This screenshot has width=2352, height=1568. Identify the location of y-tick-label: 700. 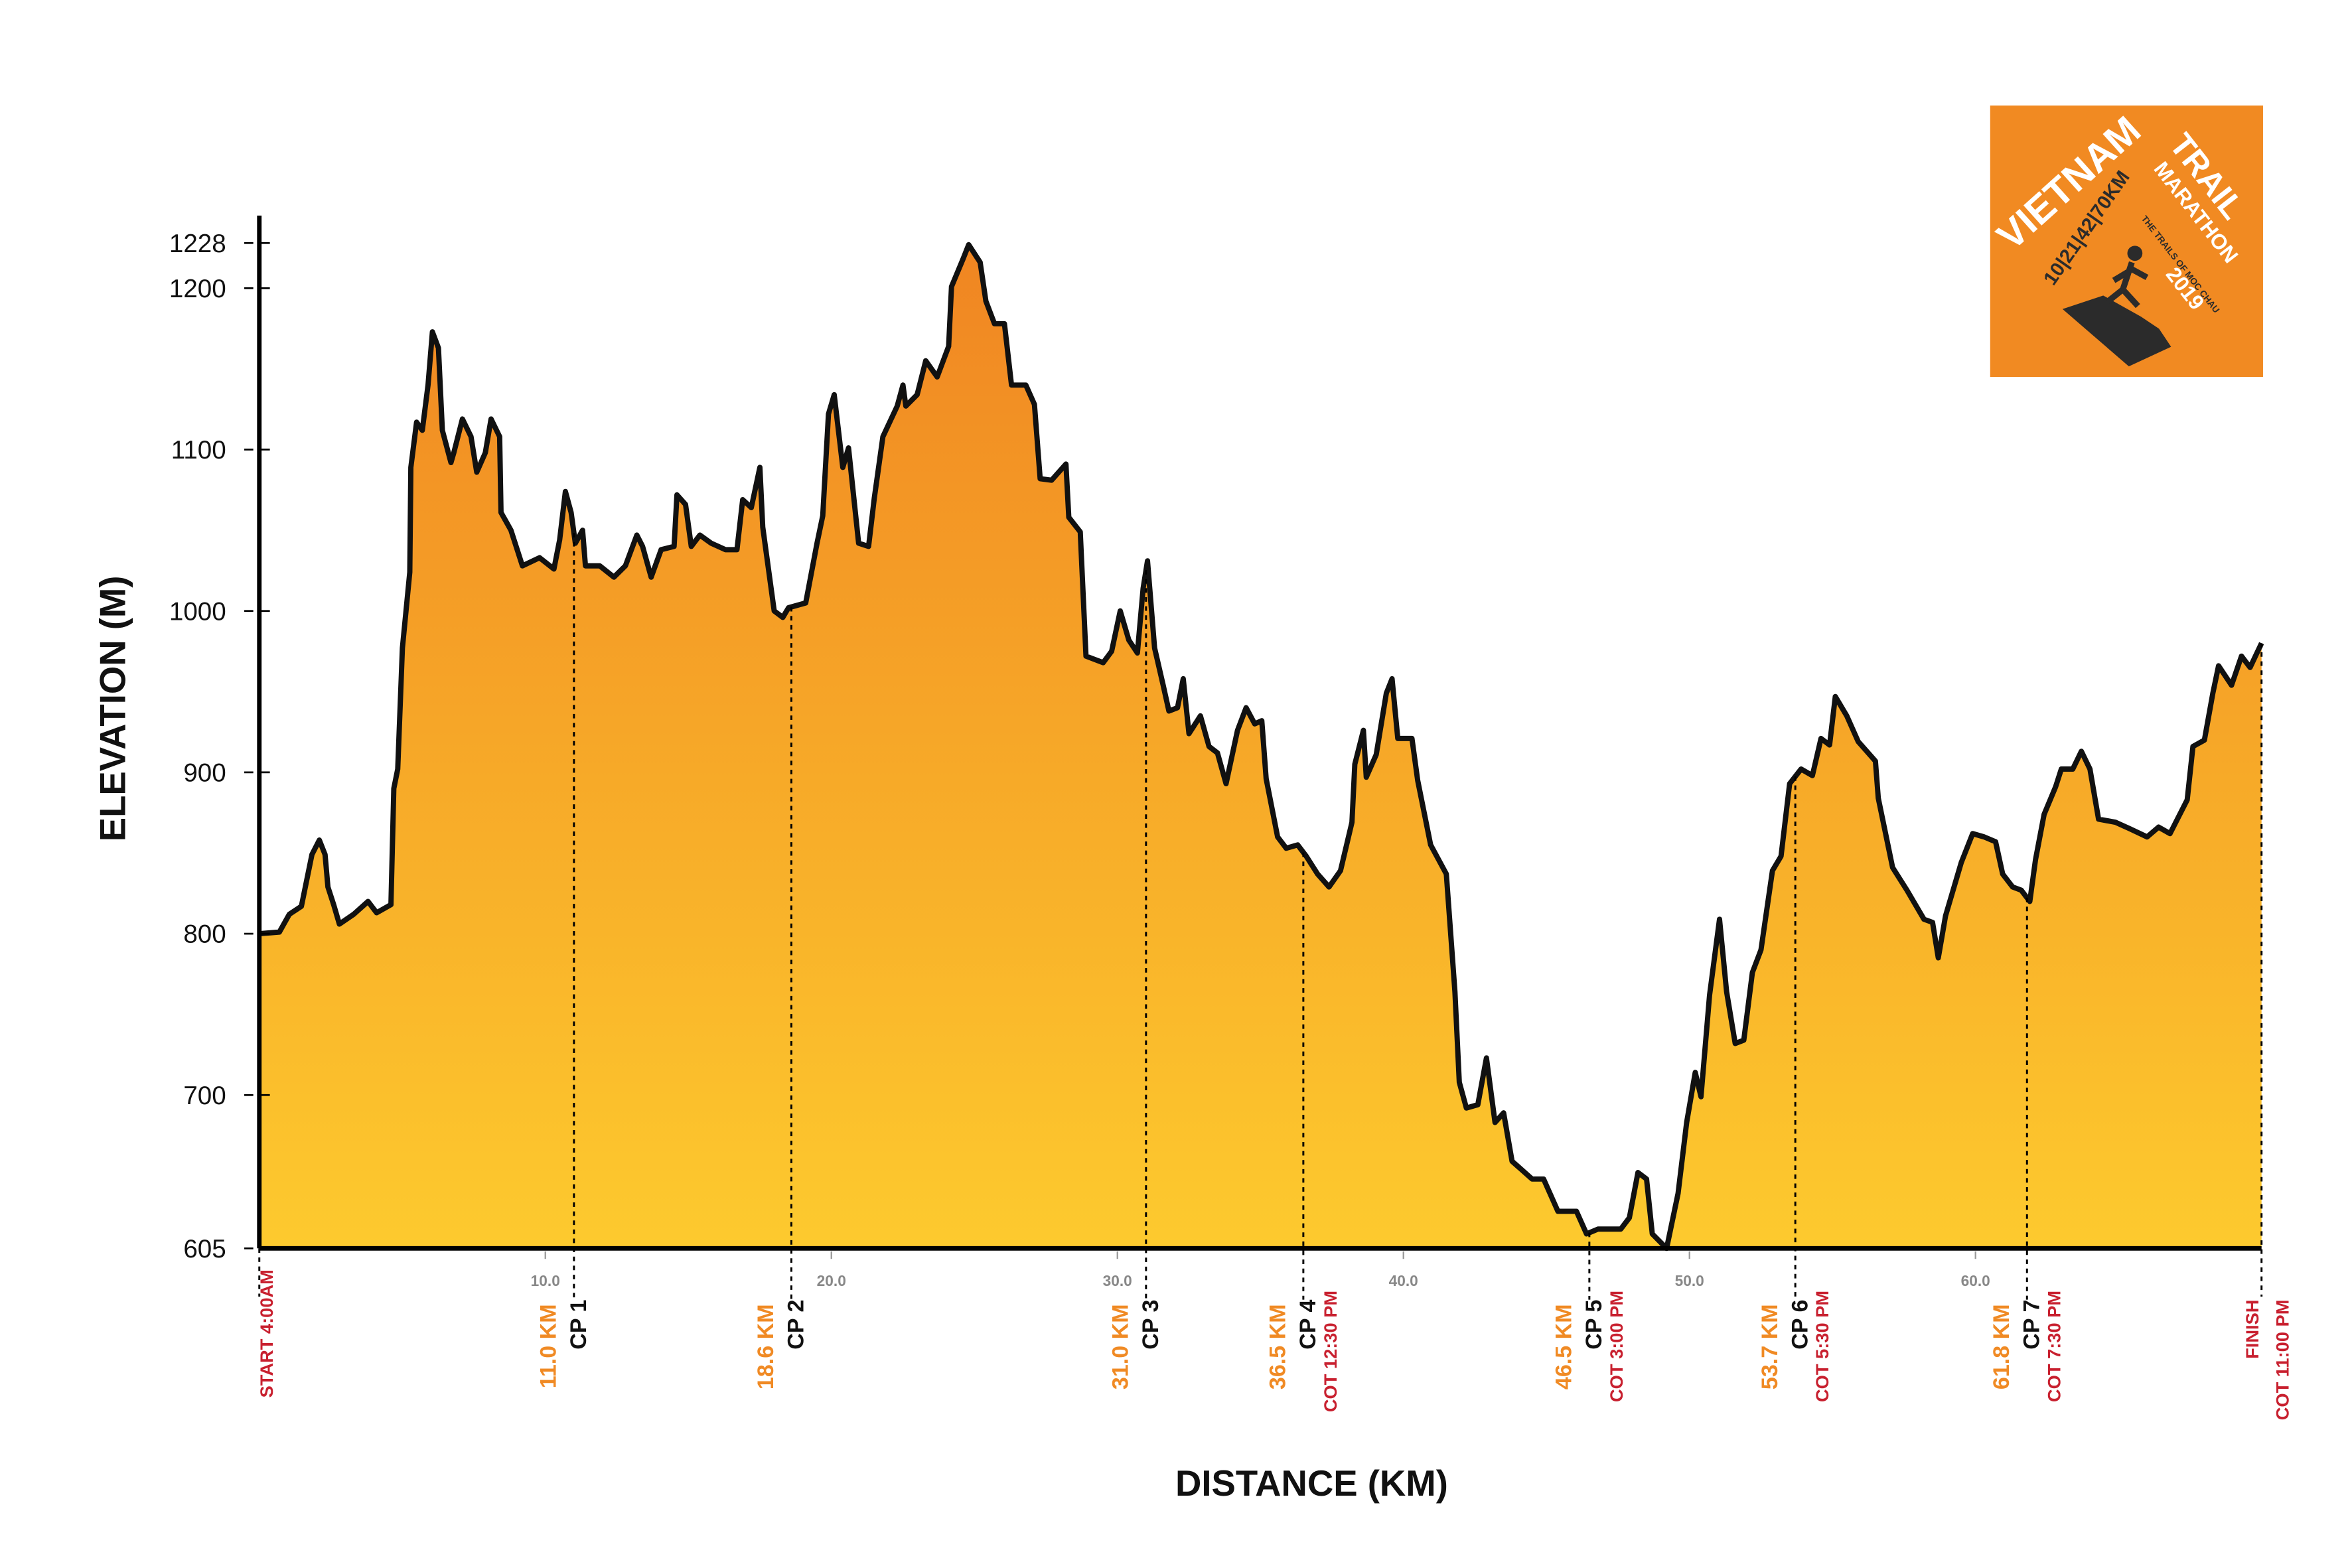
(205, 1096).